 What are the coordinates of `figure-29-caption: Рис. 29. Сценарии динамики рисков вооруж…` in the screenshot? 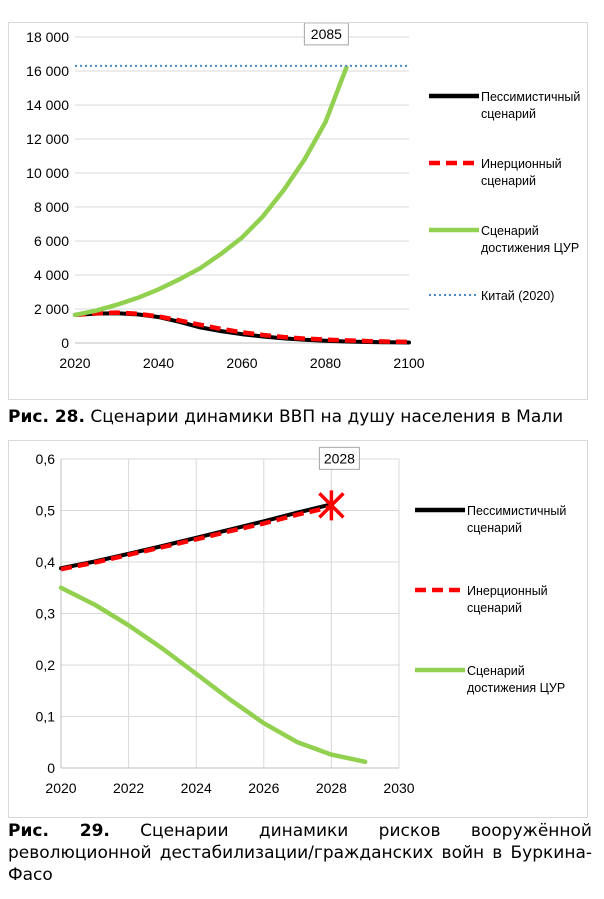 It's located at (300, 853).